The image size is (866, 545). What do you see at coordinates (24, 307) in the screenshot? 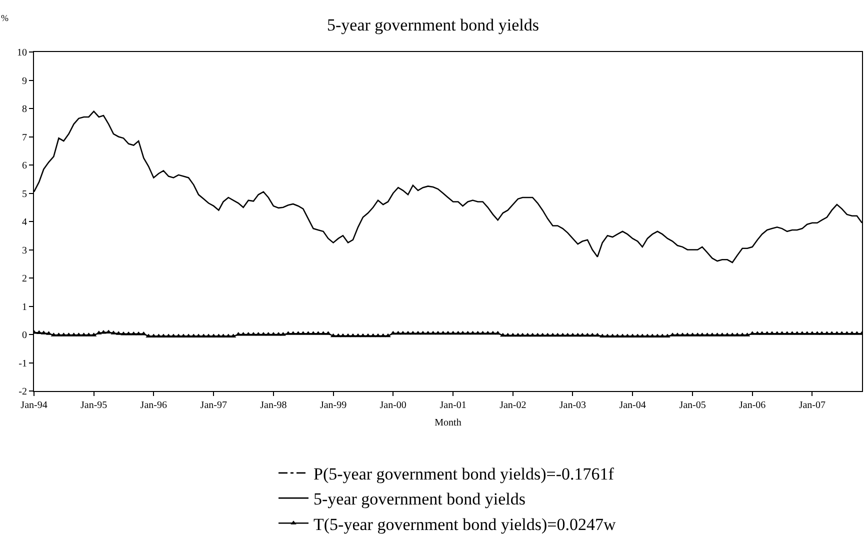
I see `y-tick-label: 1` at bounding box center [24, 307].